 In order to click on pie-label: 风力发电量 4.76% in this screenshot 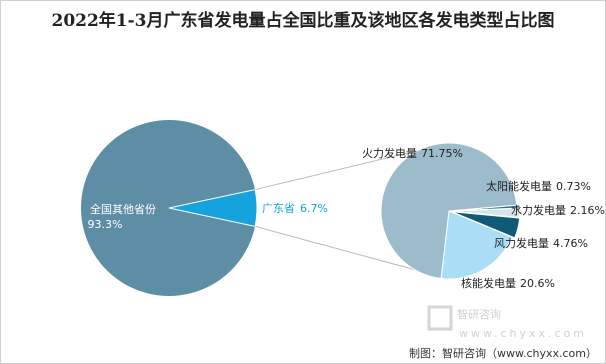, I will do `click(541, 243)`.